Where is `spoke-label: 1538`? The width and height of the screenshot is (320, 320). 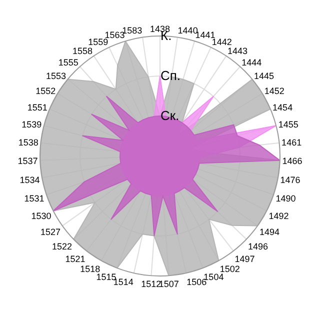
spoke-label: 1538 is located at coordinates (28, 143).